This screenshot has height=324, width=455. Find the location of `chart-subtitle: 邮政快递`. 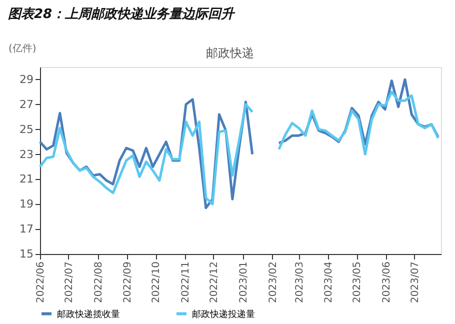

chart-subtitle: 邮政快递 is located at coordinates (230, 53).